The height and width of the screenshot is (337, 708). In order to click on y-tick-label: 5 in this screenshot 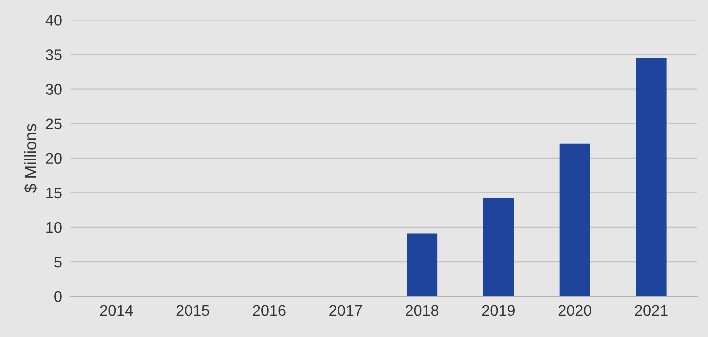, I will do `click(58, 262)`.